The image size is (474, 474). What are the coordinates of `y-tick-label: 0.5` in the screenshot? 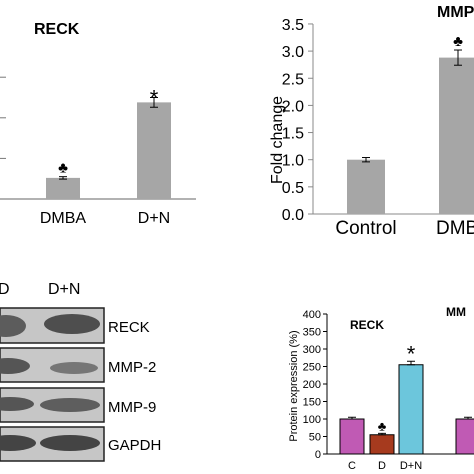 It's located at (293, 188).